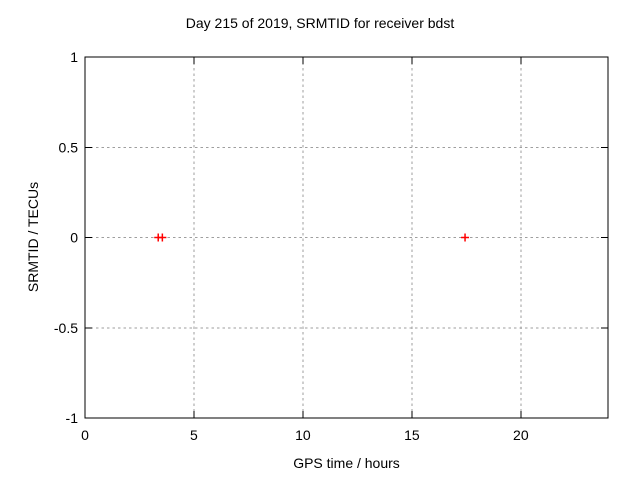 This screenshot has height=480, width=640. Describe the element at coordinates (85, 435) in the screenshot. I see `x-tick-label: 0` at that location.